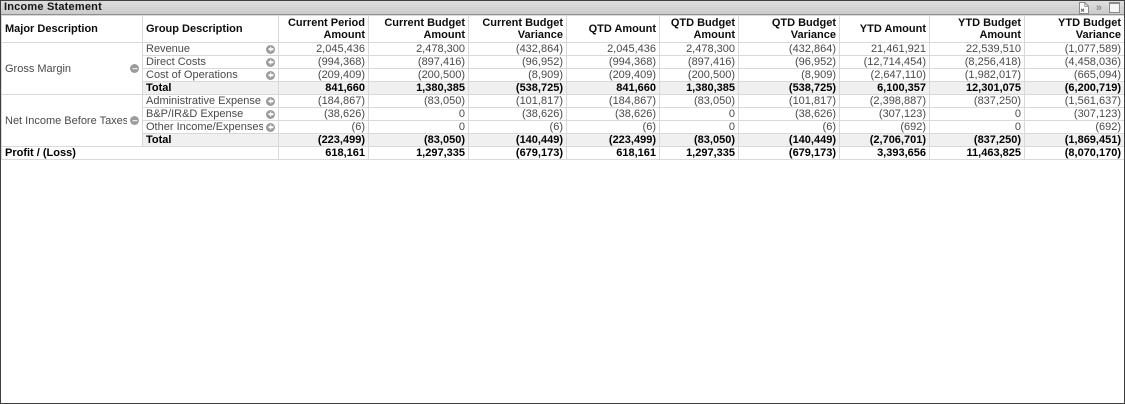 The height and width of the screenshot is (404, 1125). I want to click on major-cell-gross-margin: Gross Margin, so click(72, 68).